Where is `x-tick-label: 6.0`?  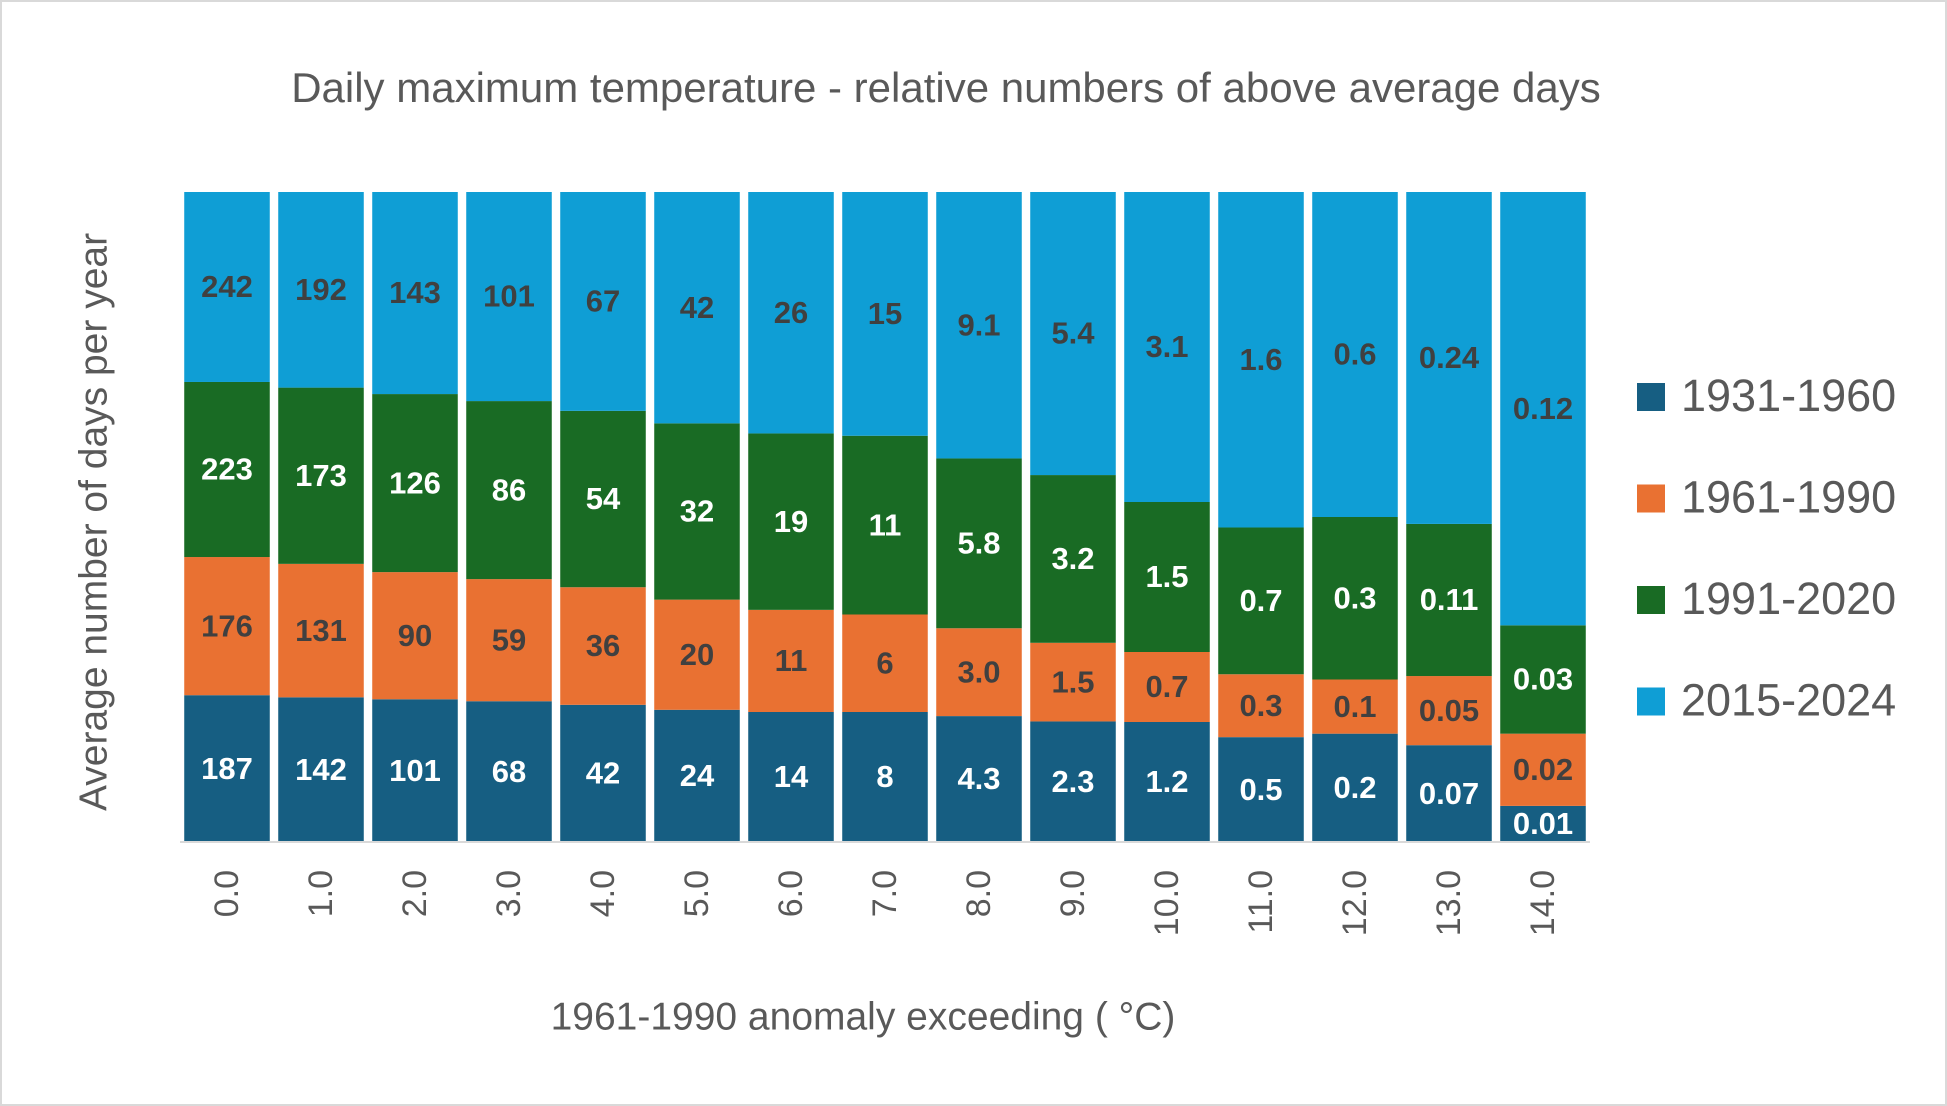 x-tick-label: 6.0 is located at coordinates (791, 893).